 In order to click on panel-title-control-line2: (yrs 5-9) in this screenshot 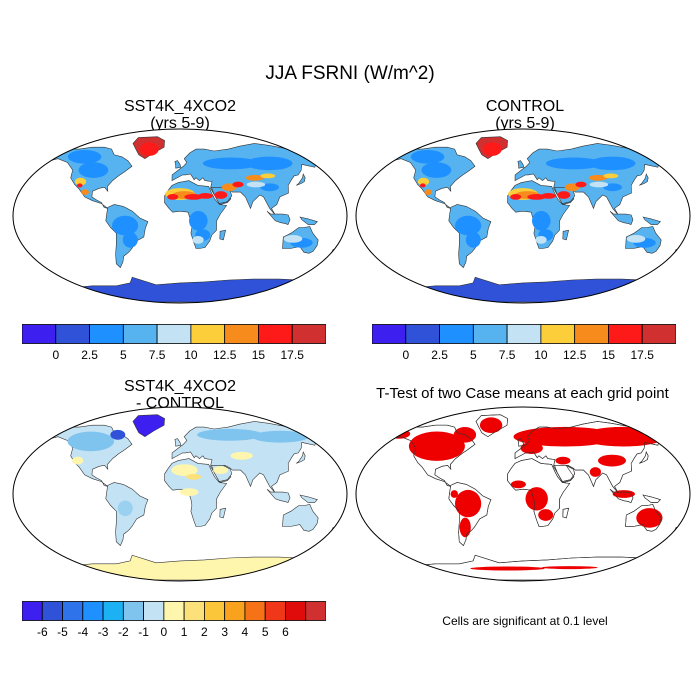, I will do `click(525, 123)`.